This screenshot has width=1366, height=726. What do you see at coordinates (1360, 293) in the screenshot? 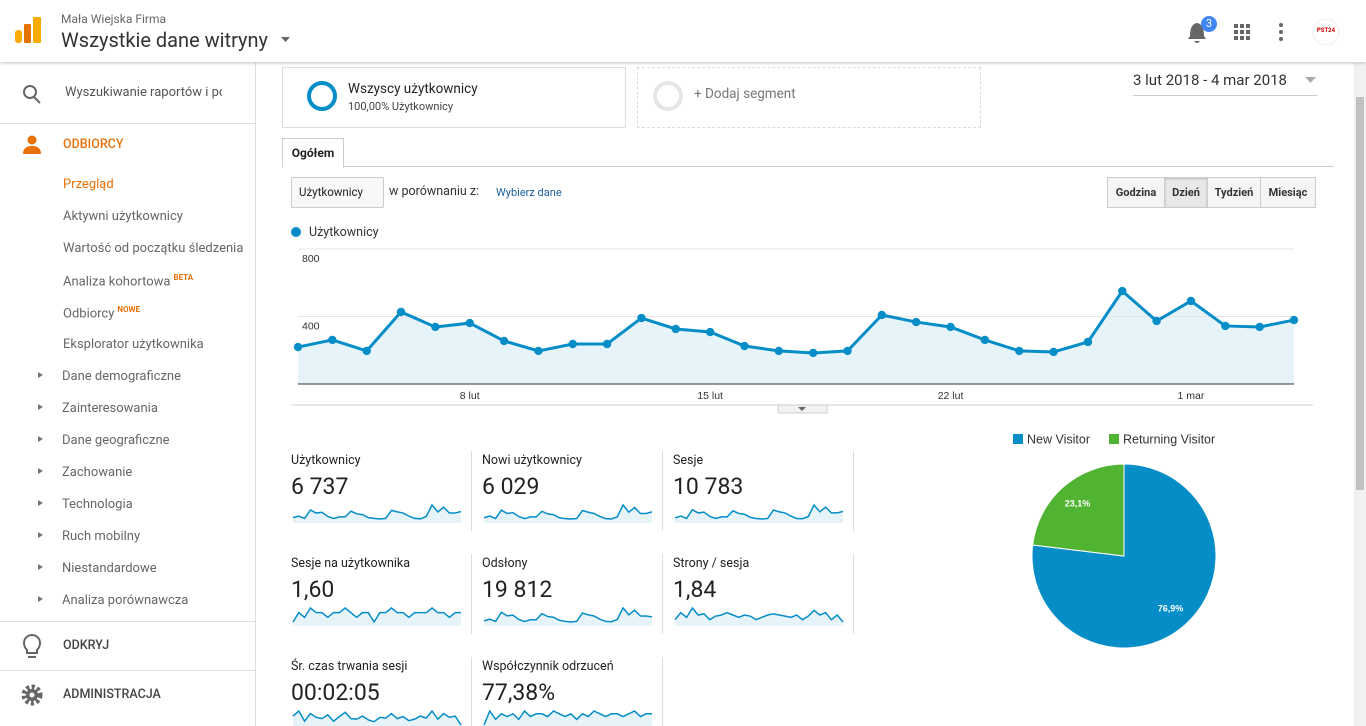
I see `scrollbar-thumb` at bounding box center [1360, 293].